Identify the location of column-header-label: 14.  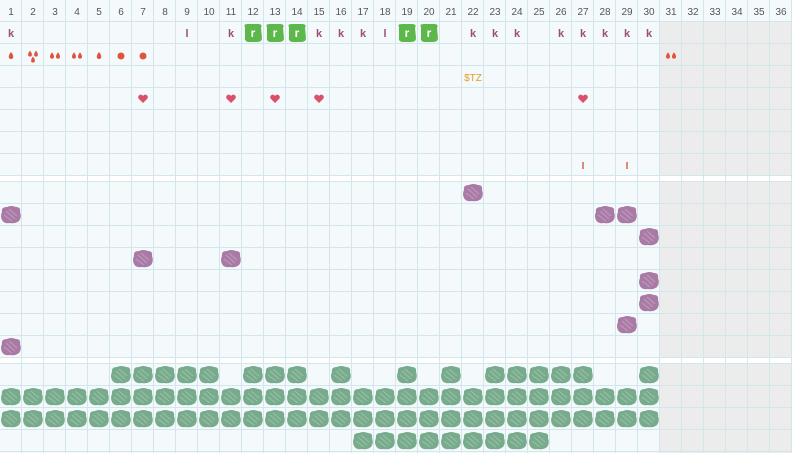
(297, 12).